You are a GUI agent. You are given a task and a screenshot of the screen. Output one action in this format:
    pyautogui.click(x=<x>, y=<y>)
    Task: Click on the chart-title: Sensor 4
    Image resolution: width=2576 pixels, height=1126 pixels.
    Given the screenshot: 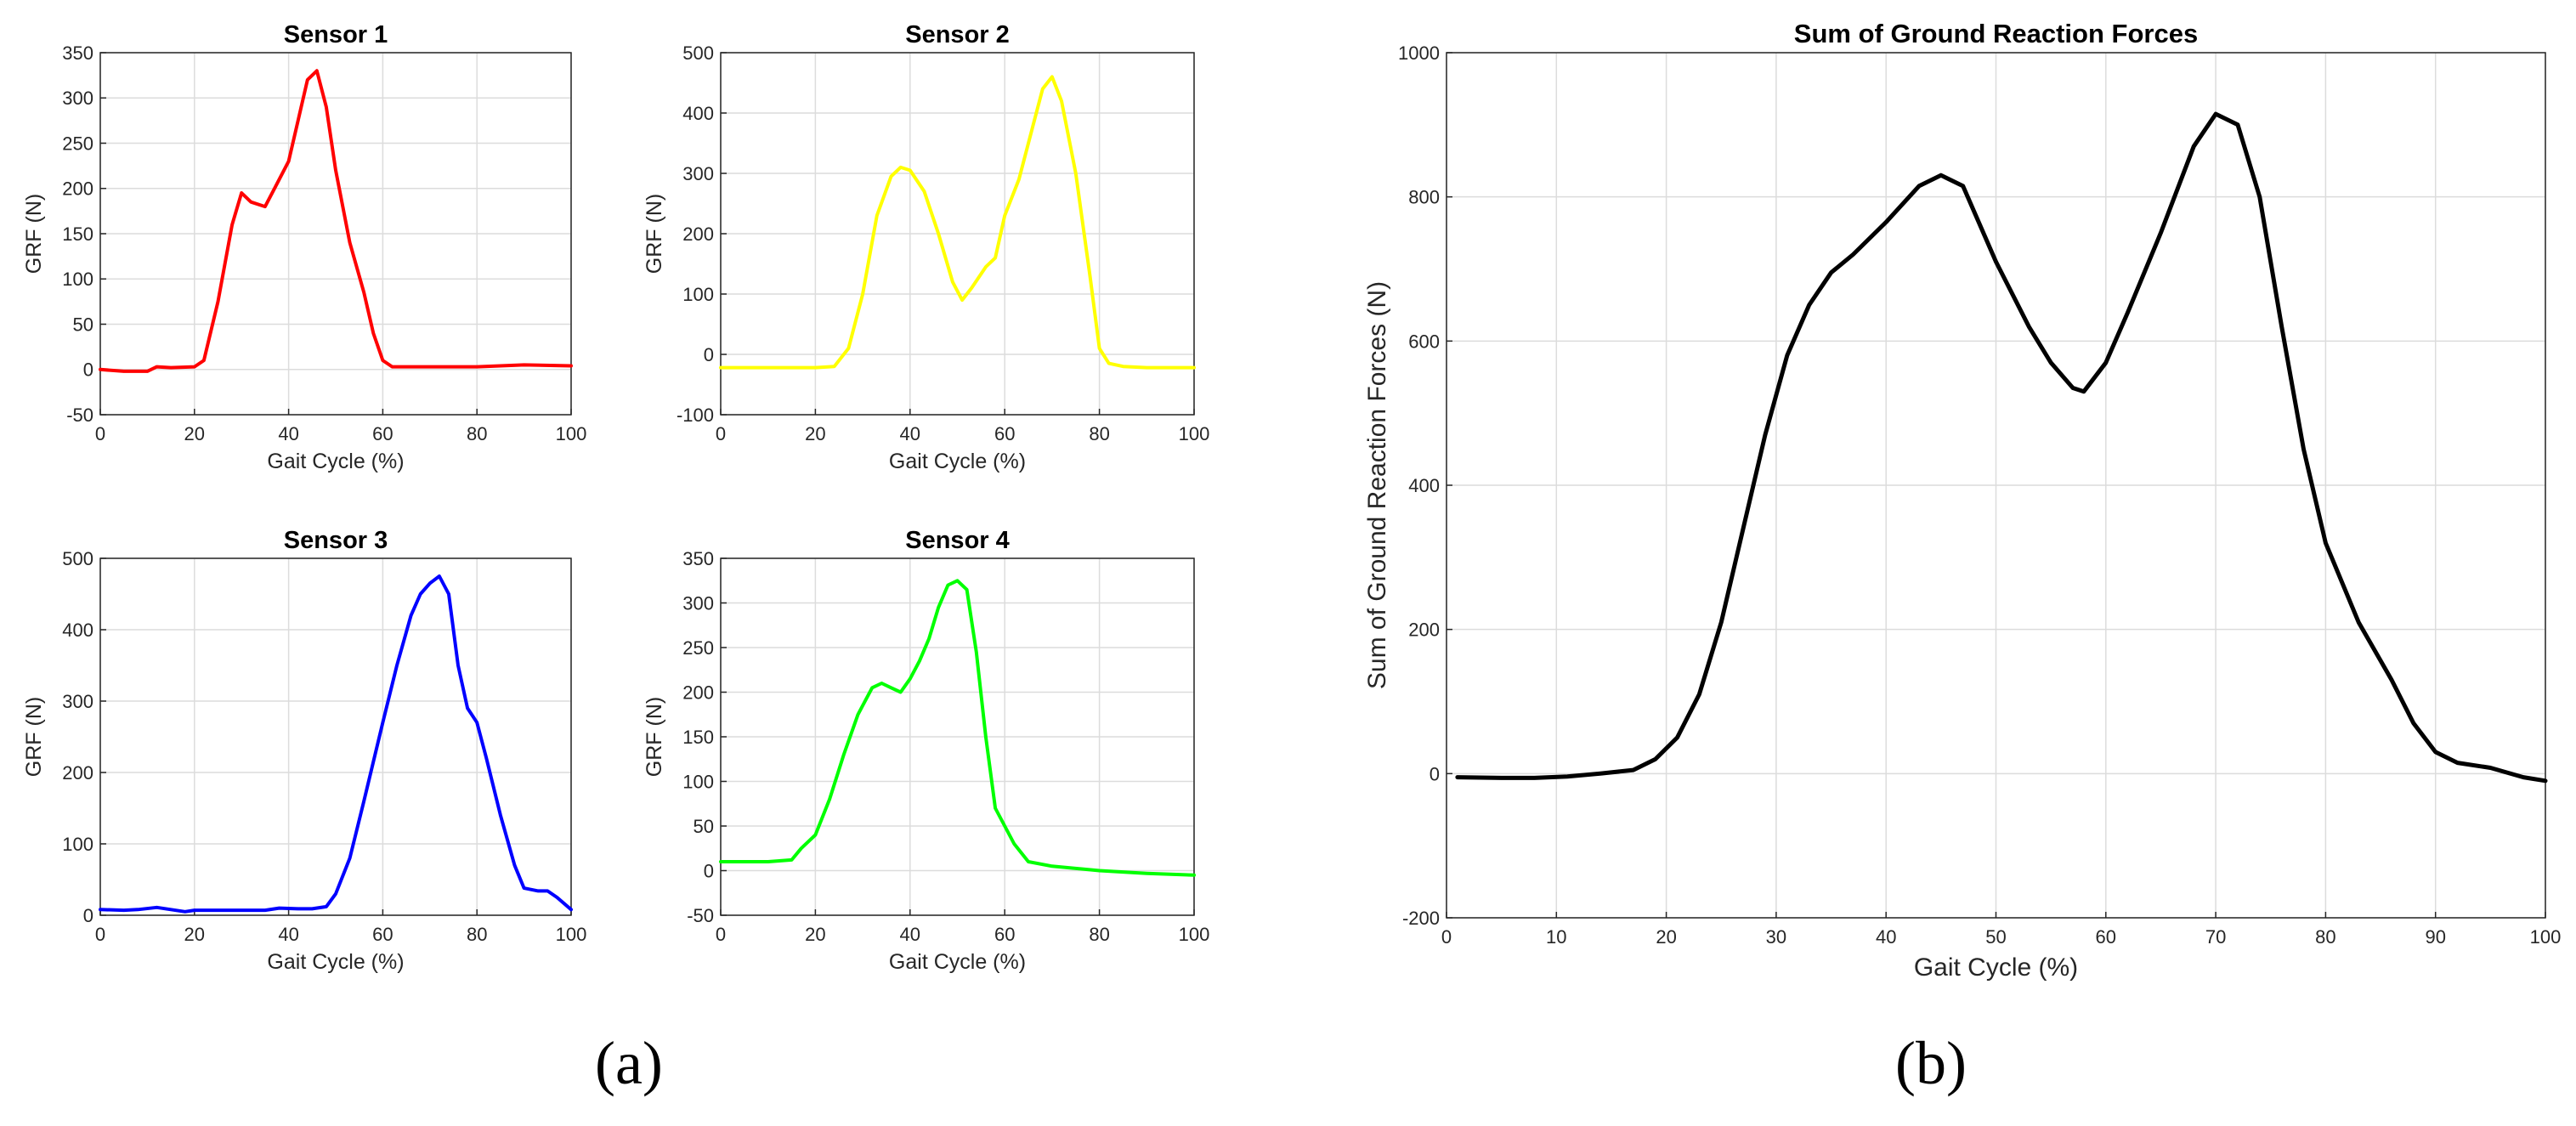 What is the action you would take?
    pyautogui.click(x=957, y=540)
    